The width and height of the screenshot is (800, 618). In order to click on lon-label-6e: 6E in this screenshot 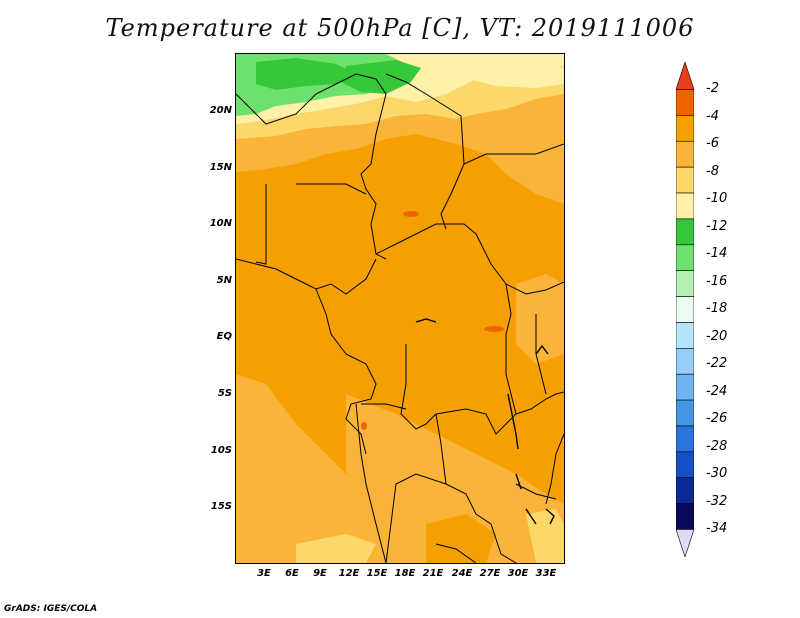, I will do `click(292, 573)`.